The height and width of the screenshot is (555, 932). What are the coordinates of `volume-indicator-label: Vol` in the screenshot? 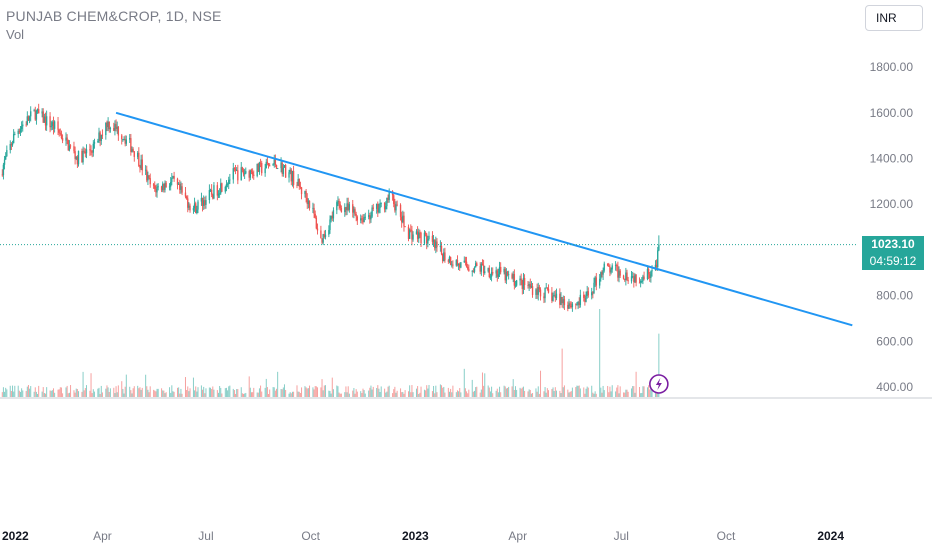 It's located at (15, 34).